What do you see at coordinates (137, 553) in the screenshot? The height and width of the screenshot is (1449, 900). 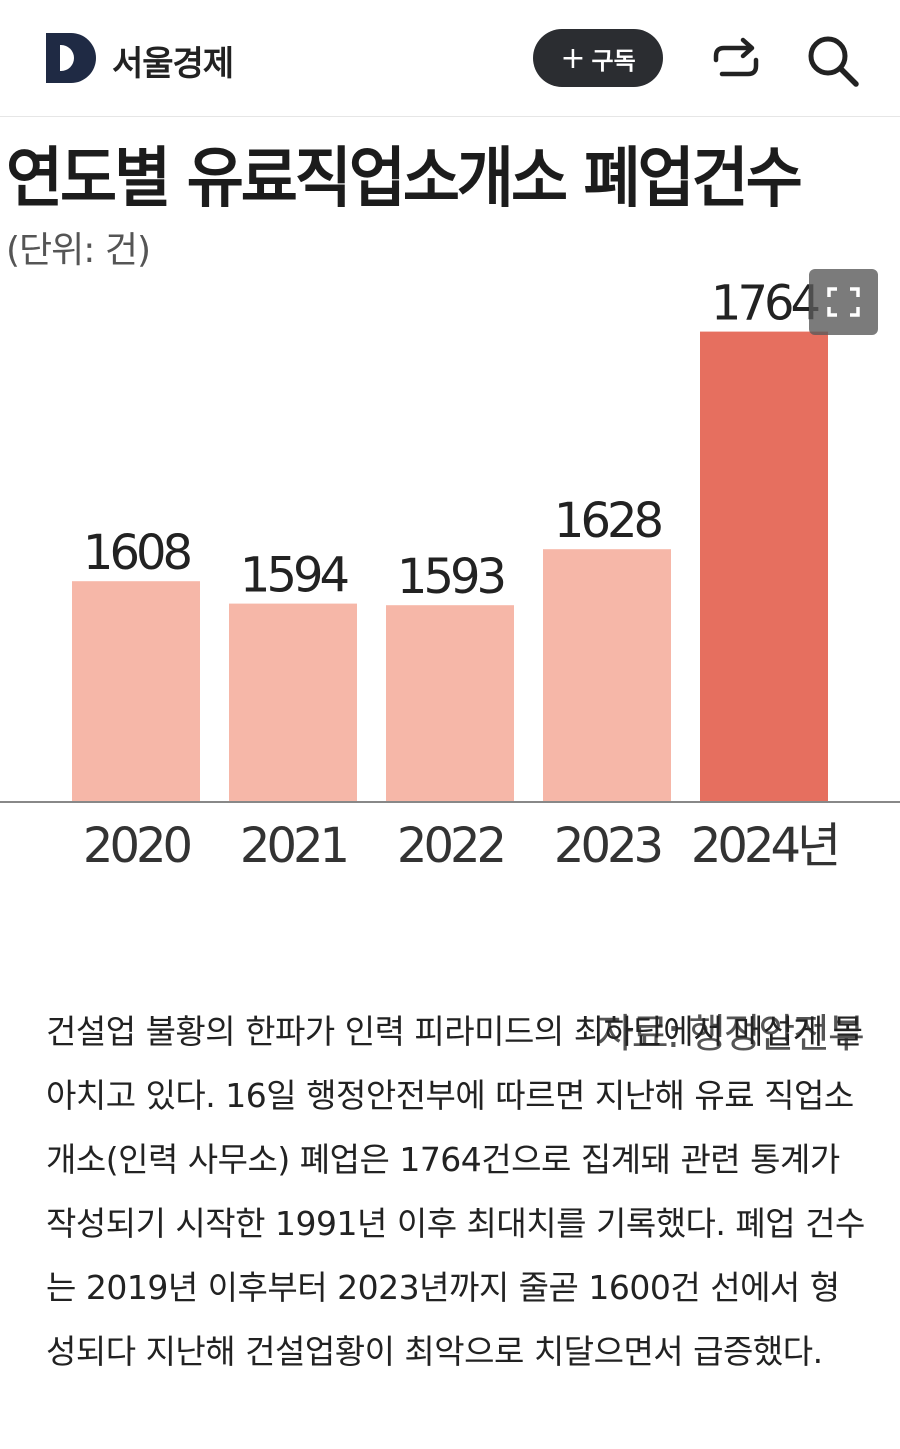 I see `bar-value-label: 1608` at bounding box center [137, 553].